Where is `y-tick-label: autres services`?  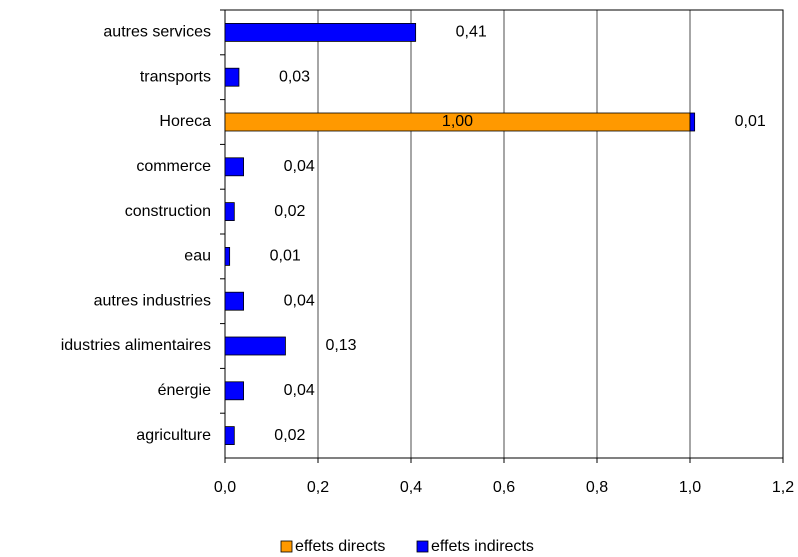
y-tick-label: autres services is located at coordinates (157, 32).